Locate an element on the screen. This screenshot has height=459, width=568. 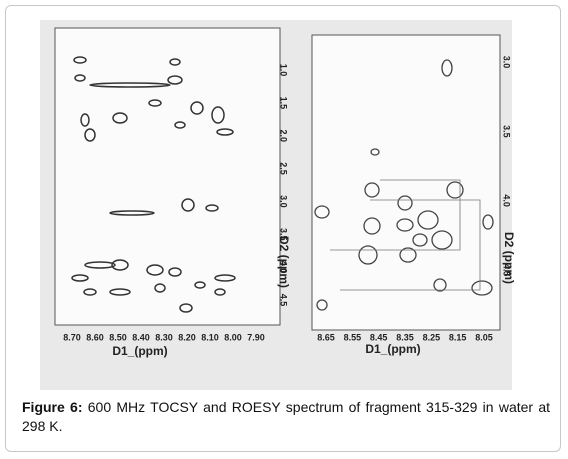
y-tick-label: 2.0 is located at coordinates (284, 135).